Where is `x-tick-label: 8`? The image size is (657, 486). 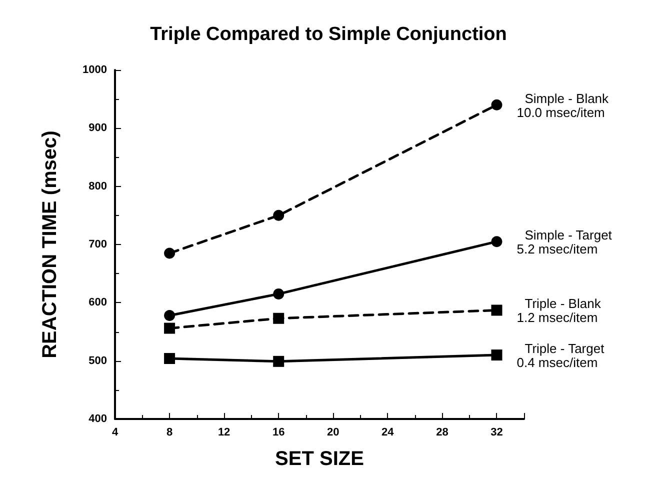 x-tick-label: 8 is located at coordinates (169, 432).